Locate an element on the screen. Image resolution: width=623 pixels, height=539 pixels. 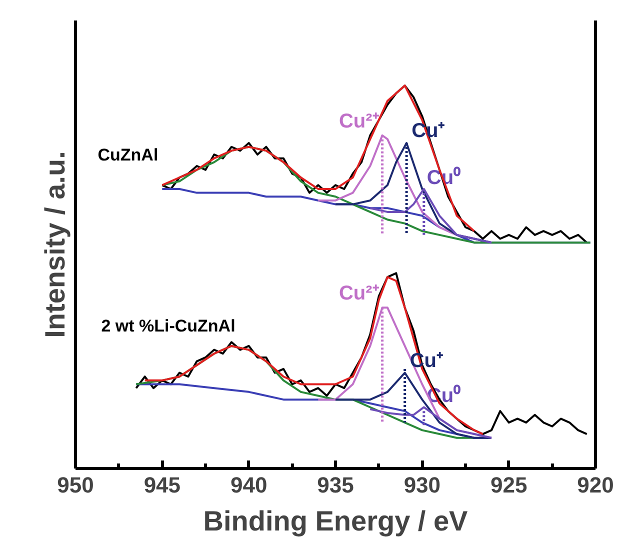
x-tick-label: 920 is located at coordinates (595, 485).